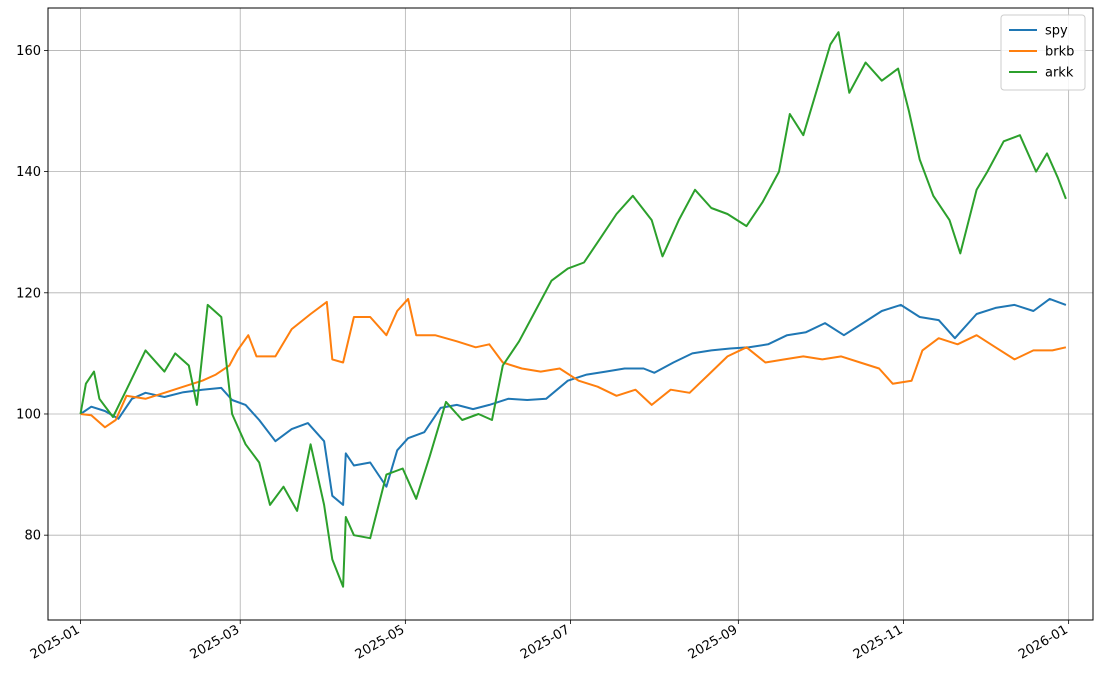 The image size is (1101, 681). What do you see at coordinates (28, 51) in the screenshot?
I see `y-tick-label: 160` at bounding box center [28, 51].